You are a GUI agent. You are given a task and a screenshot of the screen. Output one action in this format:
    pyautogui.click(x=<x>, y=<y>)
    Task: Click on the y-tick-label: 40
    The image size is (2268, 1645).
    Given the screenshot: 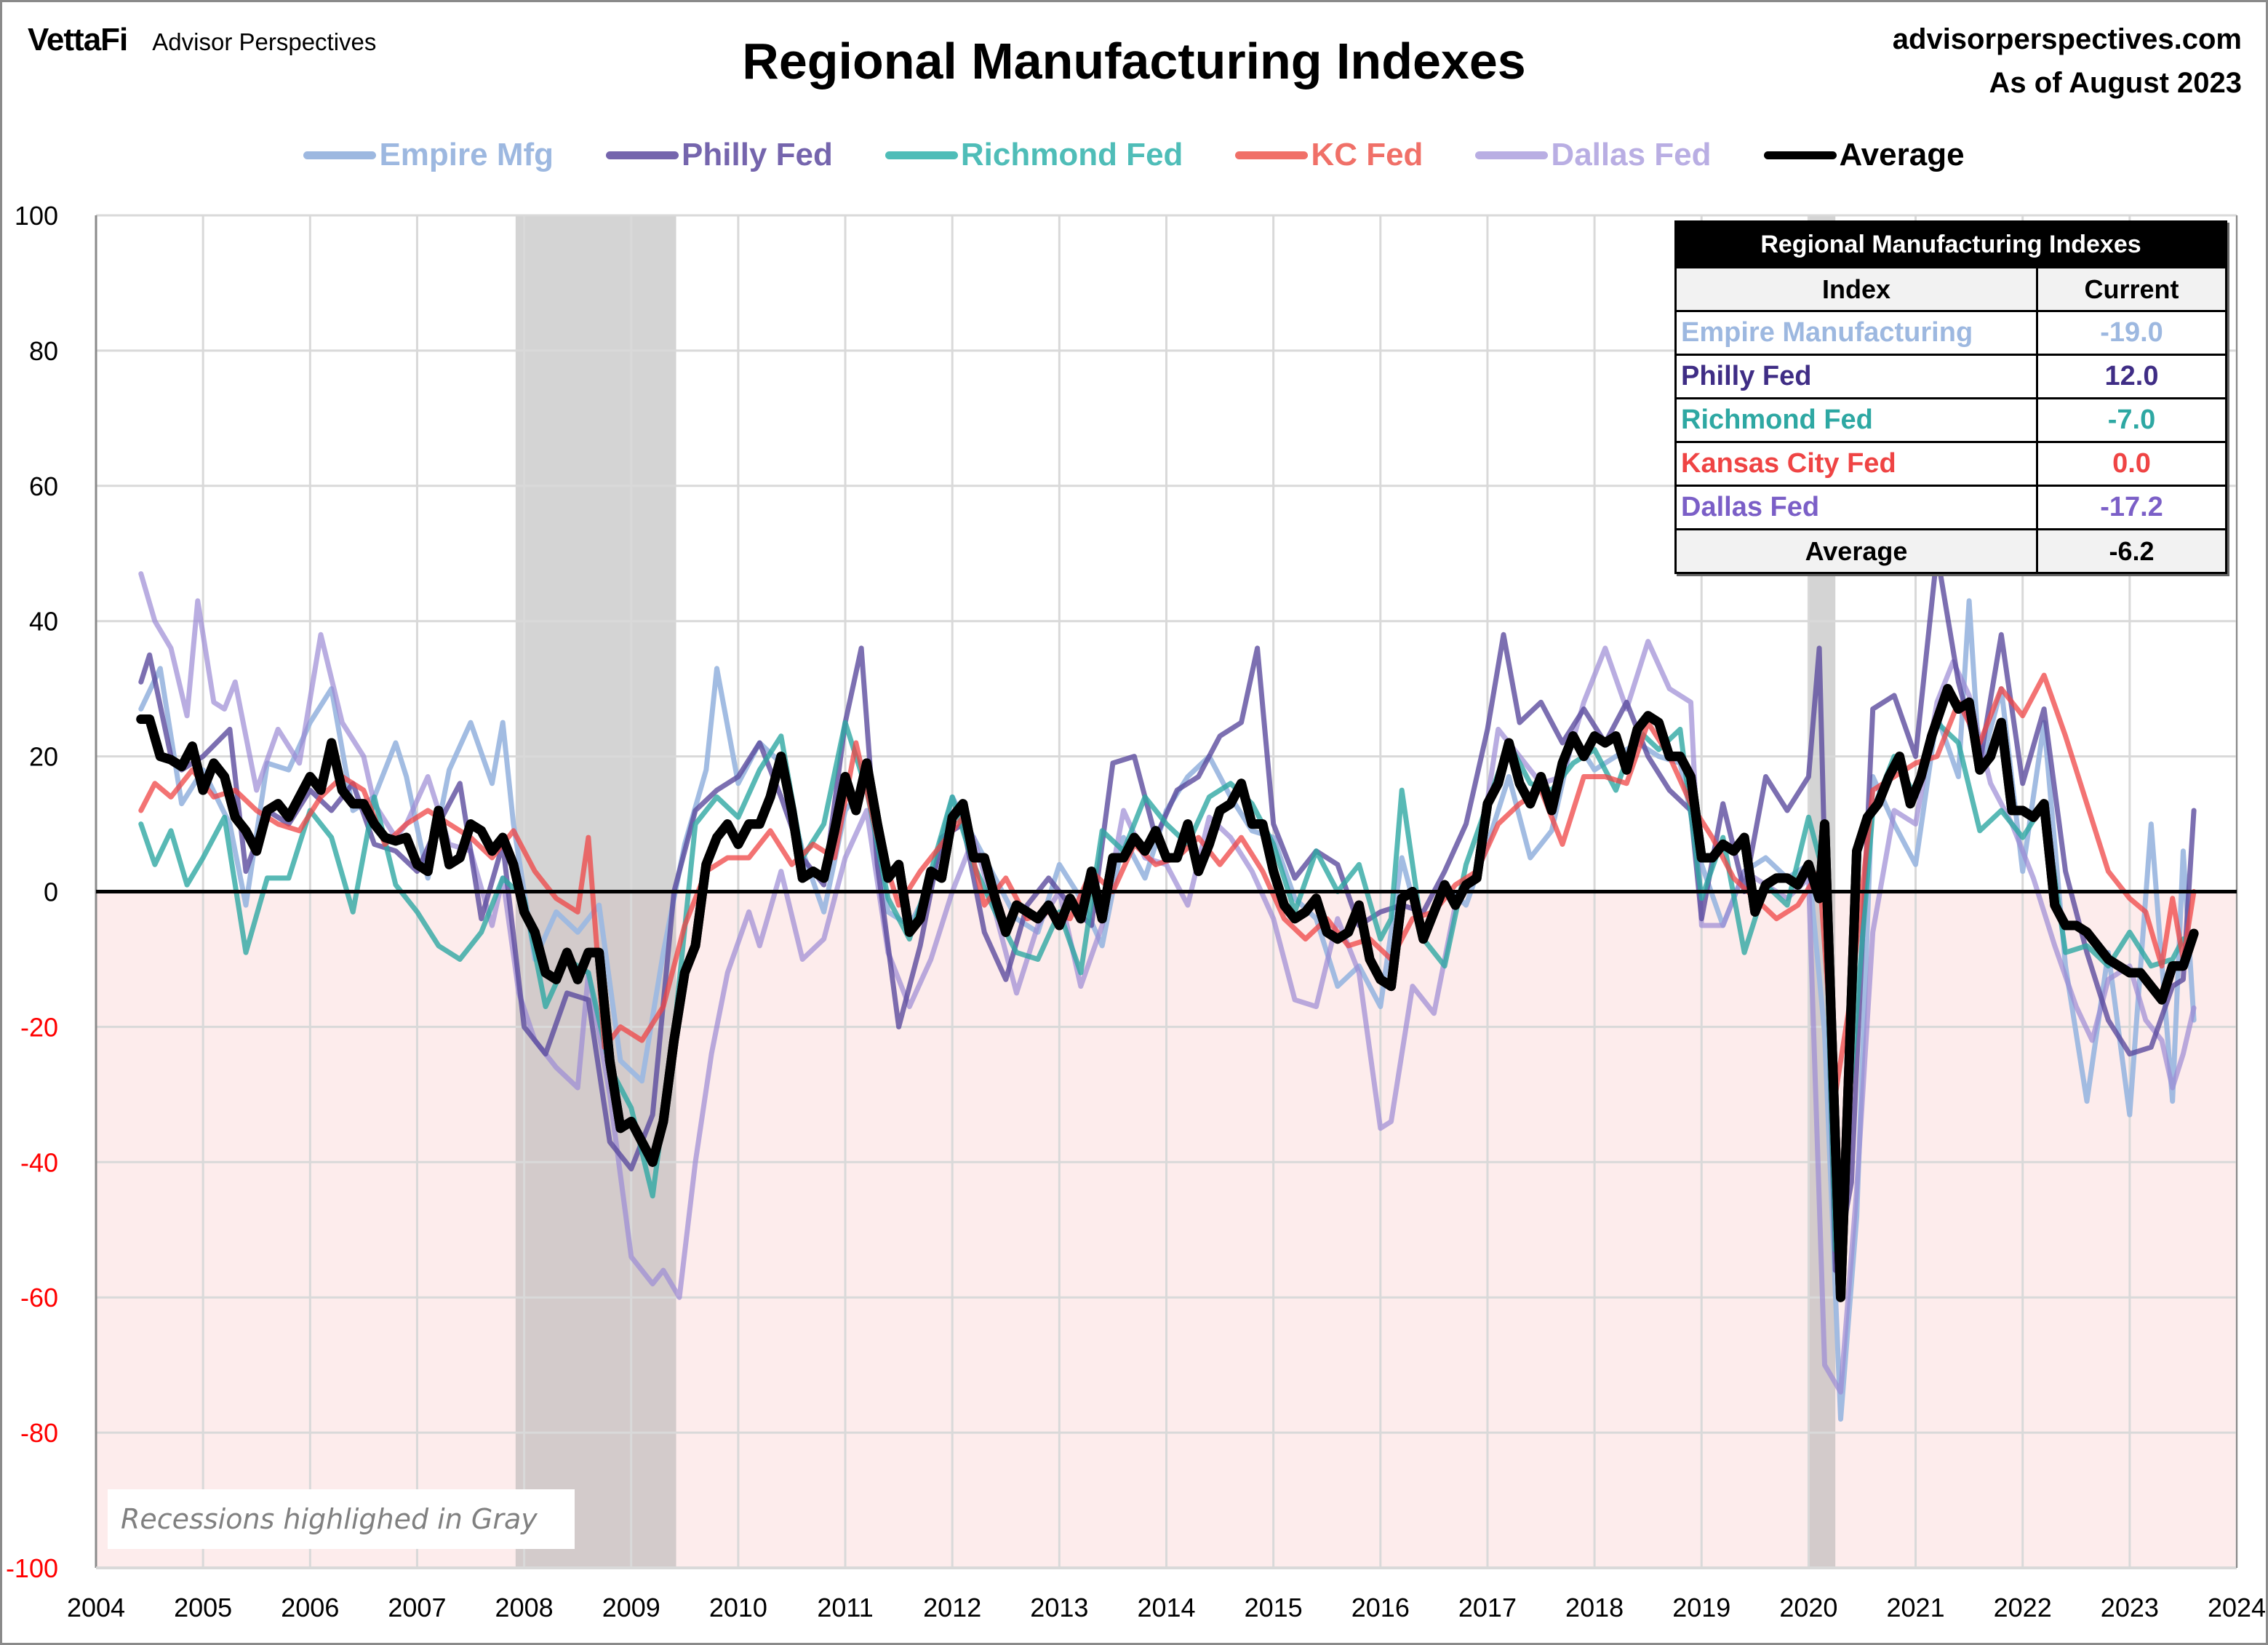 What is the action you would take?
    pyautogui.click(x=43, y=622)
    